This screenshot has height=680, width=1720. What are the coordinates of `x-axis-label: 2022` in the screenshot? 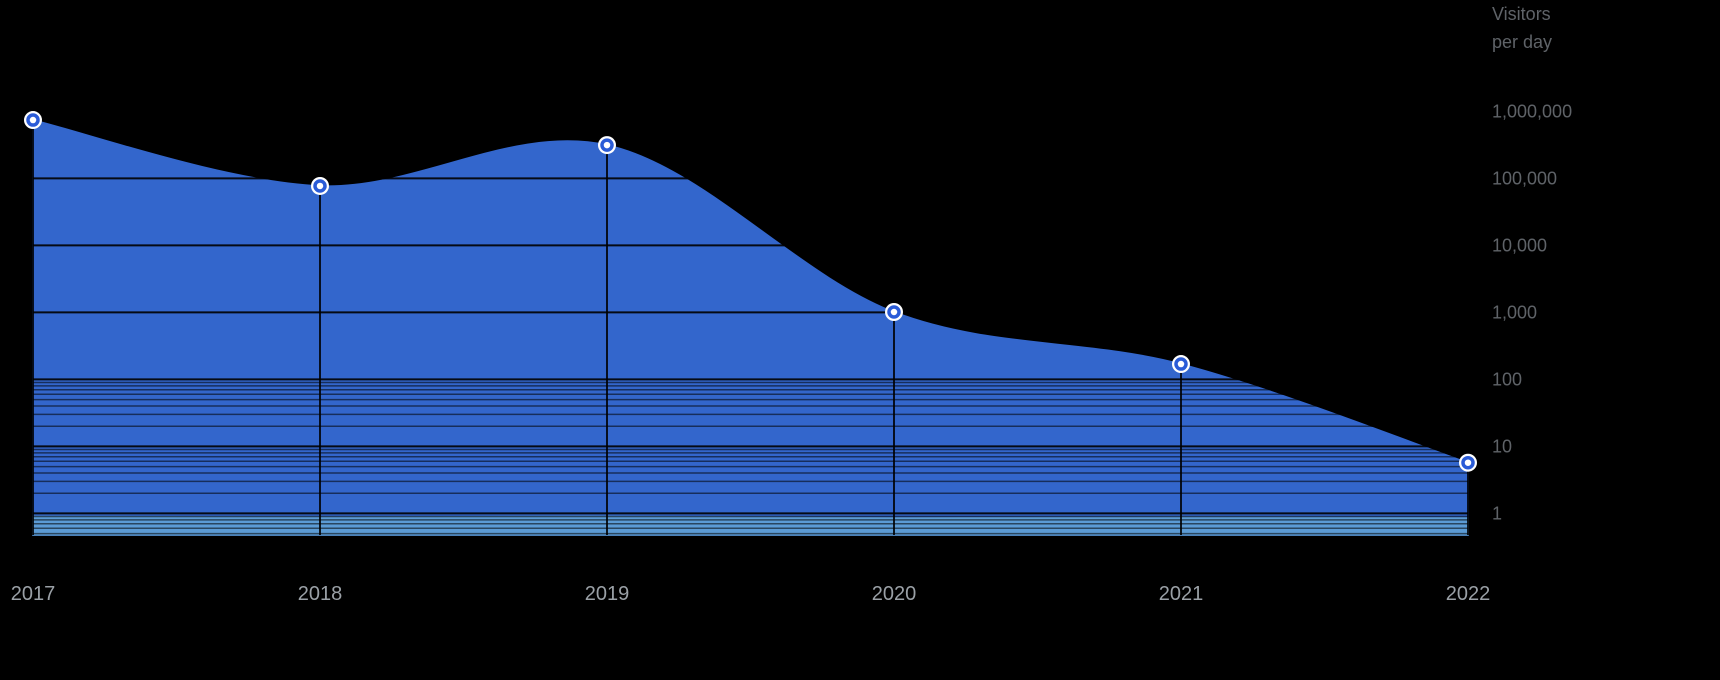 It's located at (1468, 594).